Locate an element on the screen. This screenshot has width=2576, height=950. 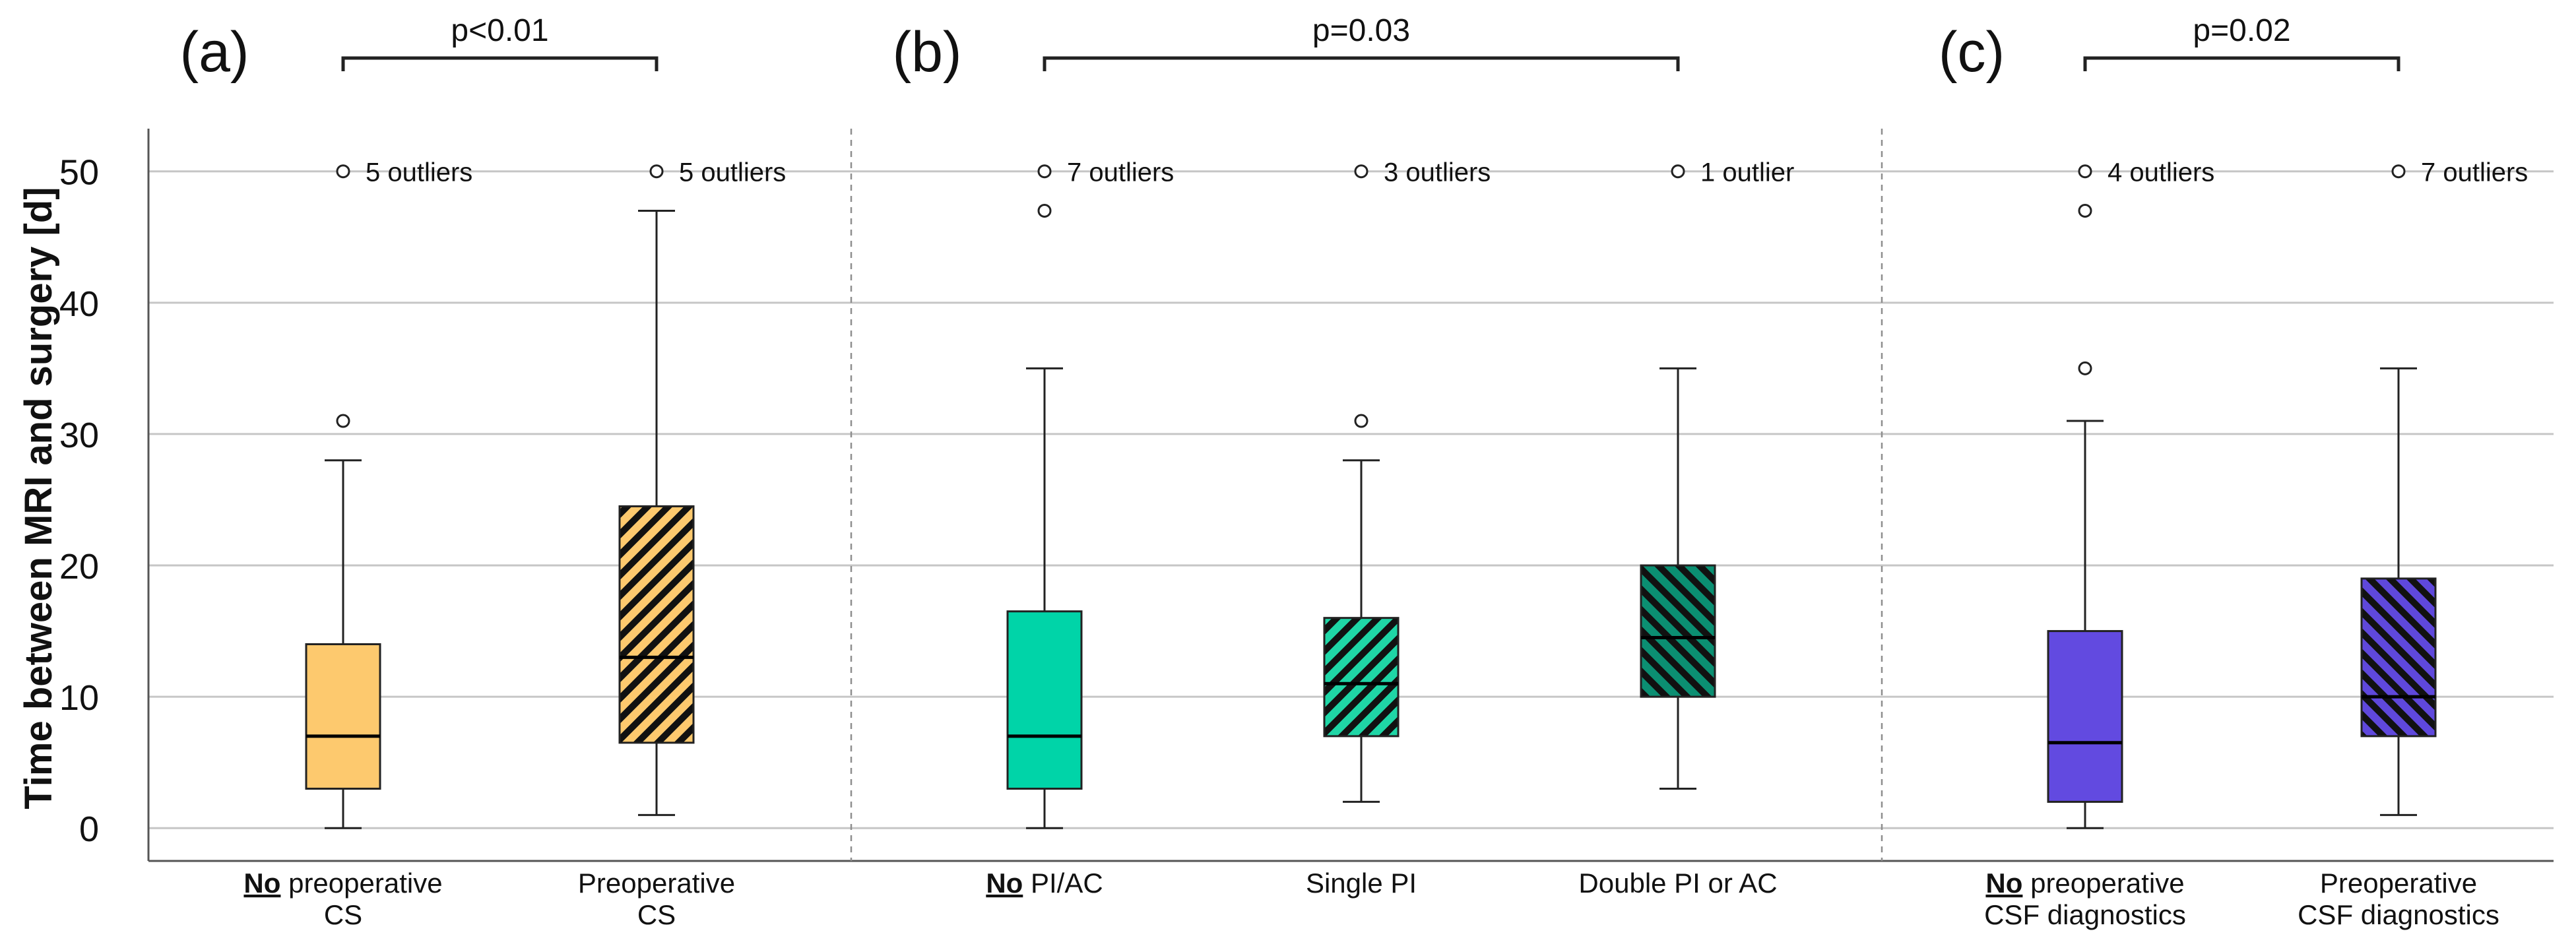
outlier-note: 3 outliers is located at coordinates (1437, 172).